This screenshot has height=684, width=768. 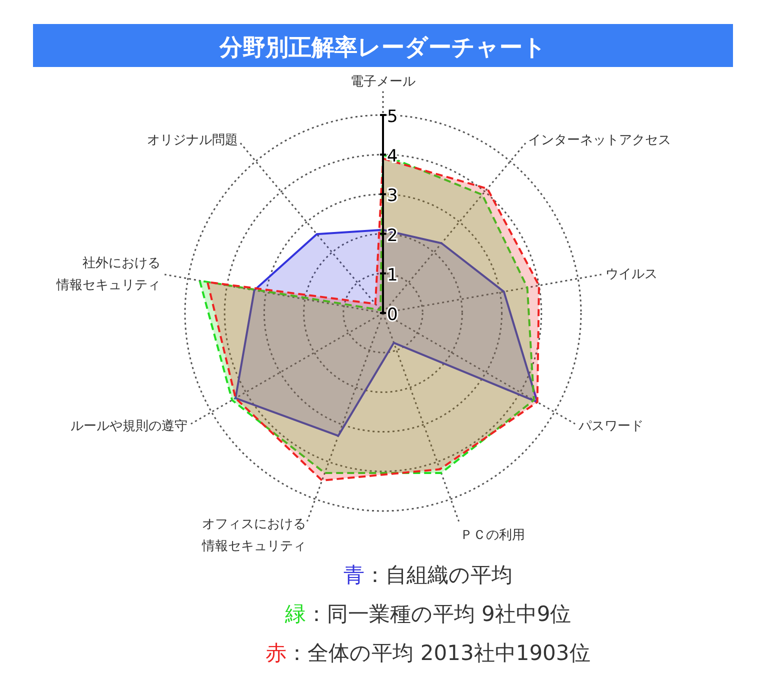 What do you see at coordinates (192, 140) in the screenshot?
I see `spoke-label: オリジナル問題` at bounding box center [192, 140].